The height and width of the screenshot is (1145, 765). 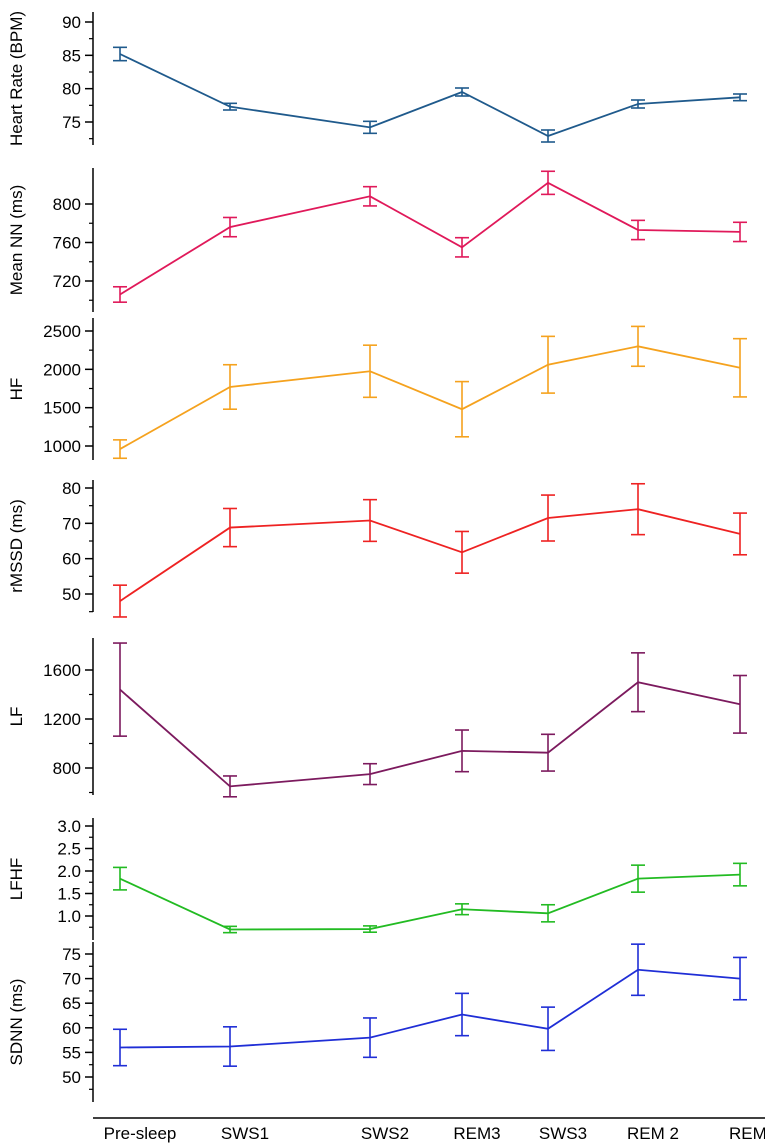 What do you see at coordinates (69, 826) in the screenshot?
I see `y-tick-label: 3.0` at bounding box center [69, 826].